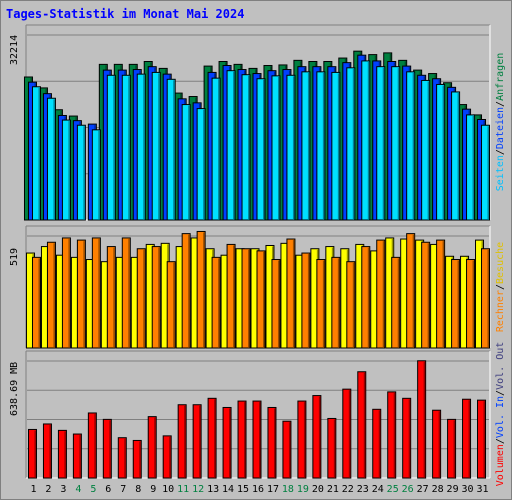 The height and width of the screenshot is (500, 512). I want to click on legend-entry: Seiten, so click(500, 173).